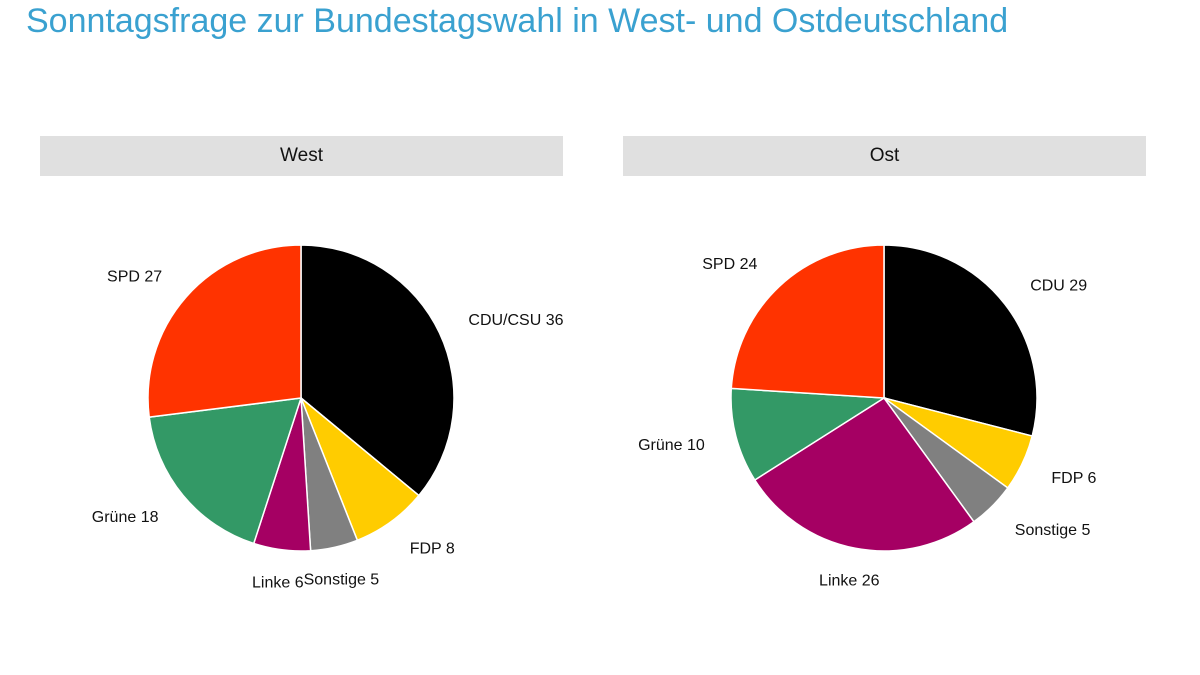 This screenshot has height=675, width=1200. What do you see at coordinates (432, 549) in the screenshot?
I see `slice-label-west-fdp: FDP 8` at bounding box center [432, 549].